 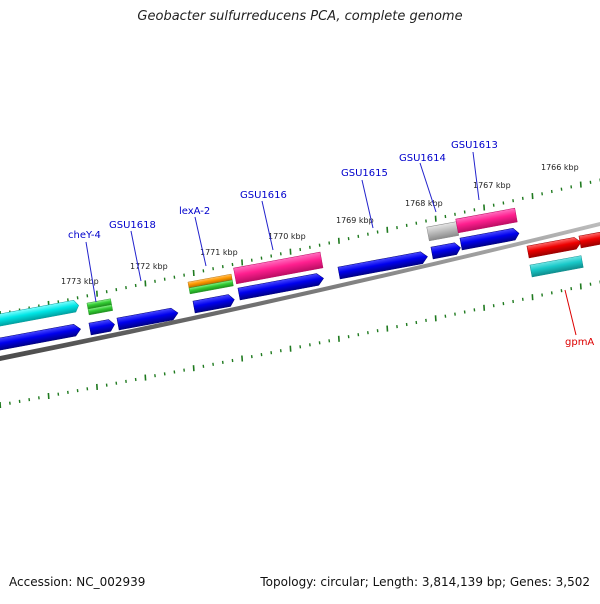 I want to click on gene-label-GSU1618: GSU1618, so click(x=132, y=225).